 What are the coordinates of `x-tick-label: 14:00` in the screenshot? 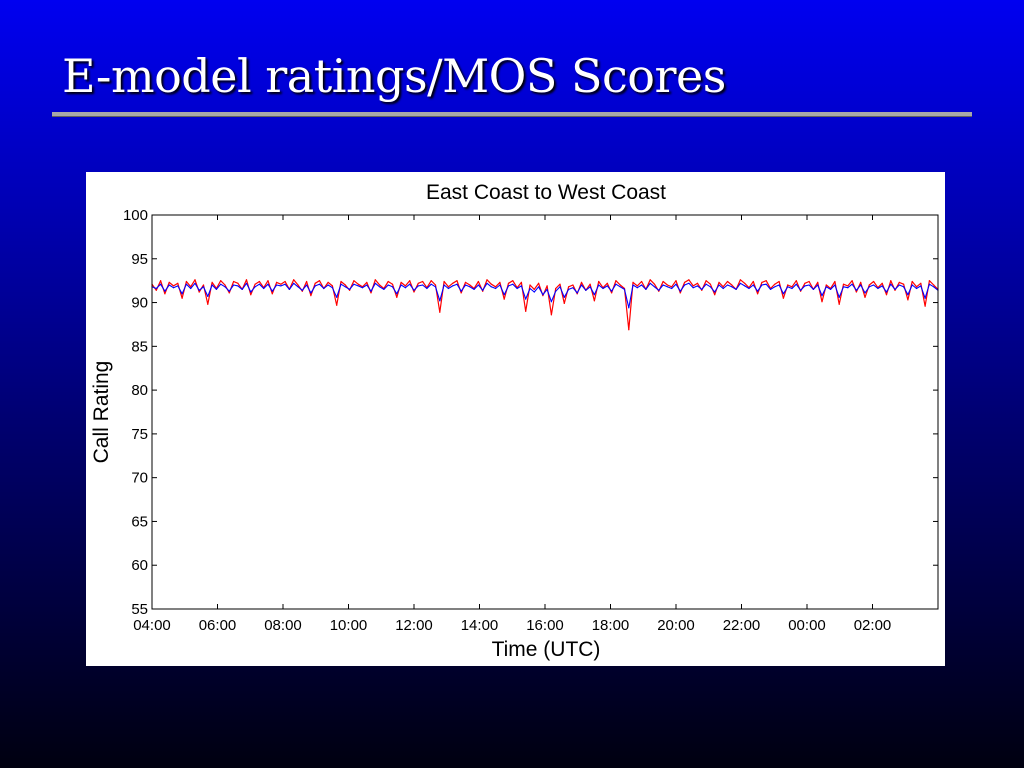 It's located at (480, 625).